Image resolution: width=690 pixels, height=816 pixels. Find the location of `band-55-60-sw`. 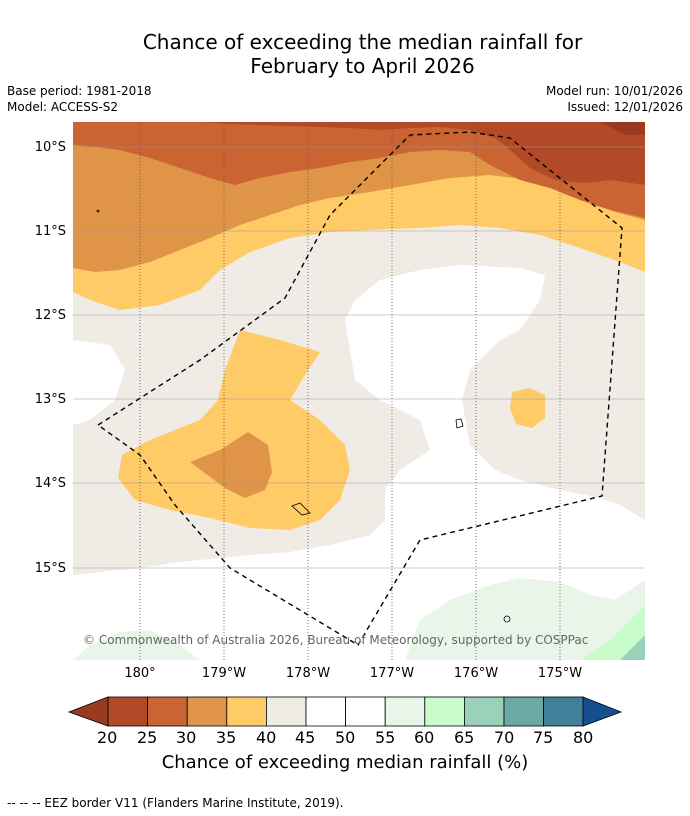

band-55-60-sw is located at coordinates (136, 645).